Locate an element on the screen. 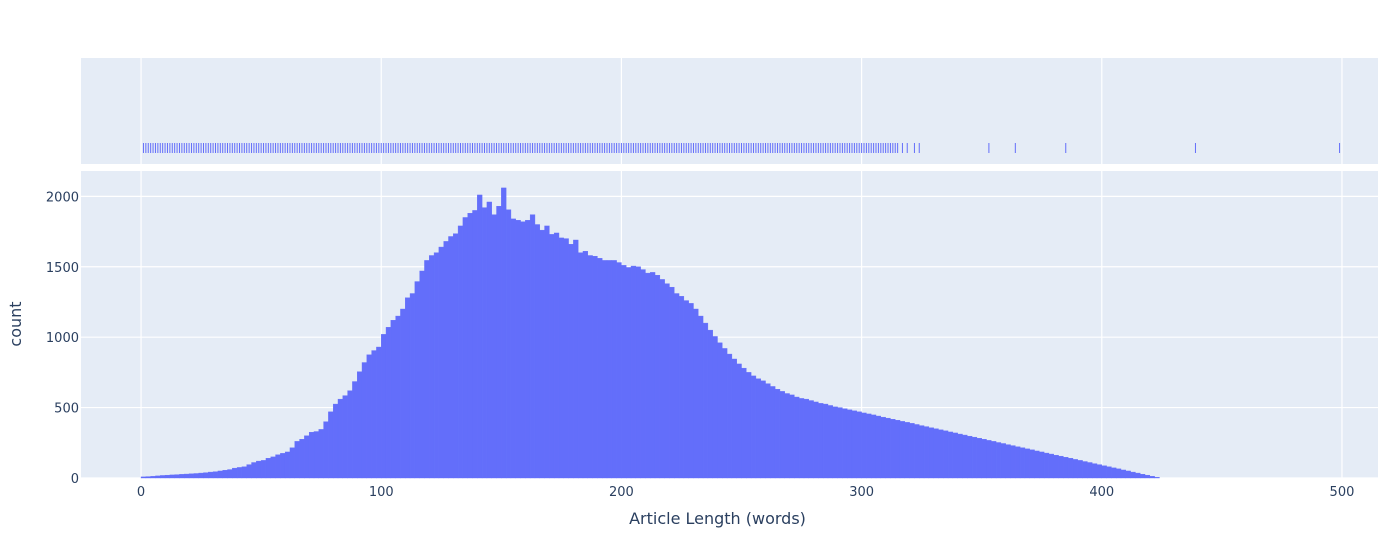 This screenshot has height=557, width=1400. x-tick-label: 300 is located at coordinates (861, 492).